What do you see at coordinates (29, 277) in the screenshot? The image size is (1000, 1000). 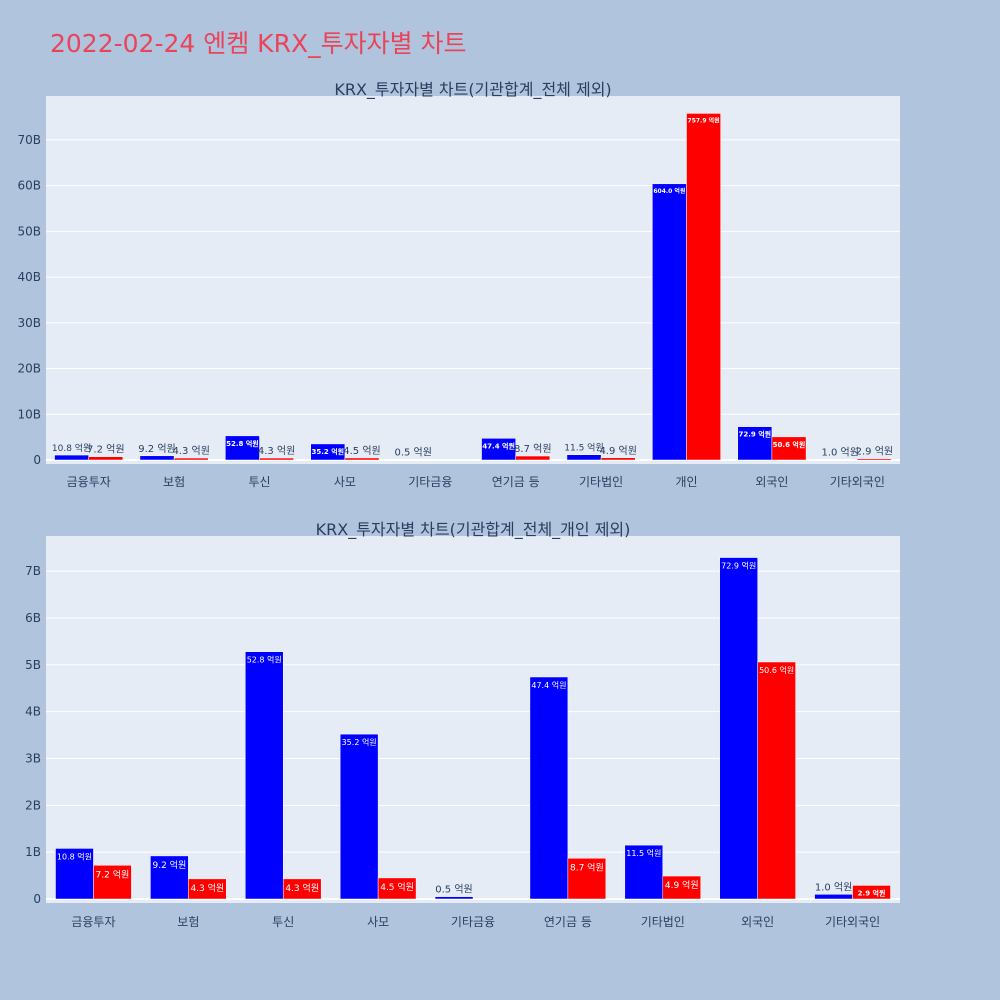 I see `y-tick-label: 40B` at bounding box center [29, 277].